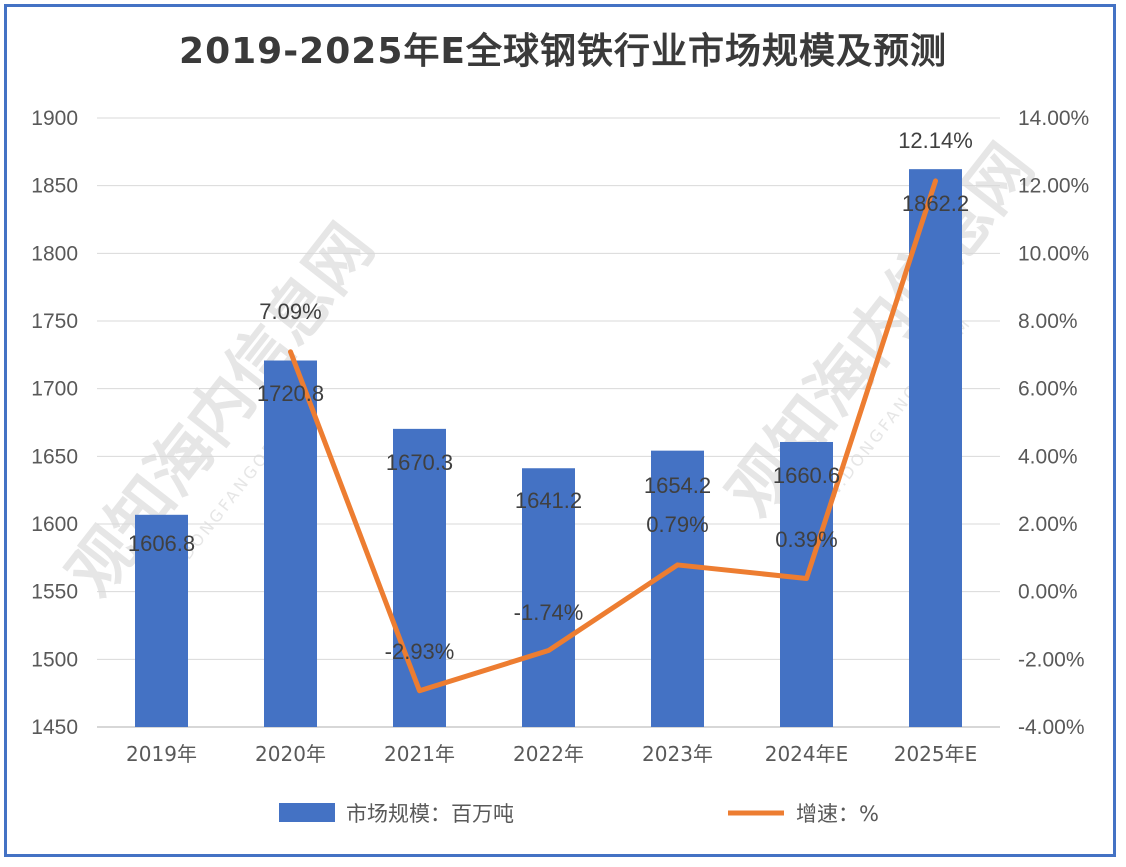 The image size is (1126, 867). What do you see at coordinates (419, 754) in the screenshot?
I see `x-tick-label: 2021年` at bounding box center [419, 754].